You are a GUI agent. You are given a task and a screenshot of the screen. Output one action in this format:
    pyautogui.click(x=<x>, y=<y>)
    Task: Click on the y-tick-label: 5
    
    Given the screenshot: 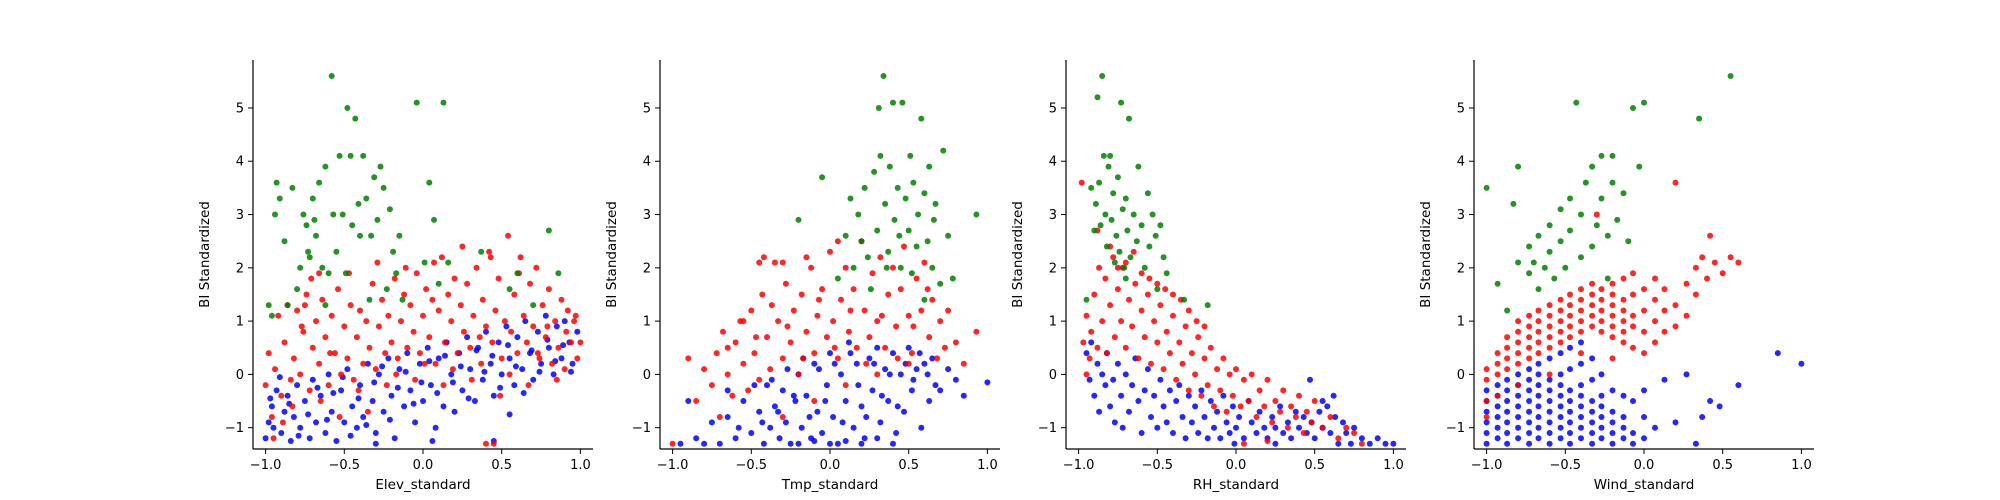 What is the action you would take?
    pyautogui.click(x=1461, y=108)
    